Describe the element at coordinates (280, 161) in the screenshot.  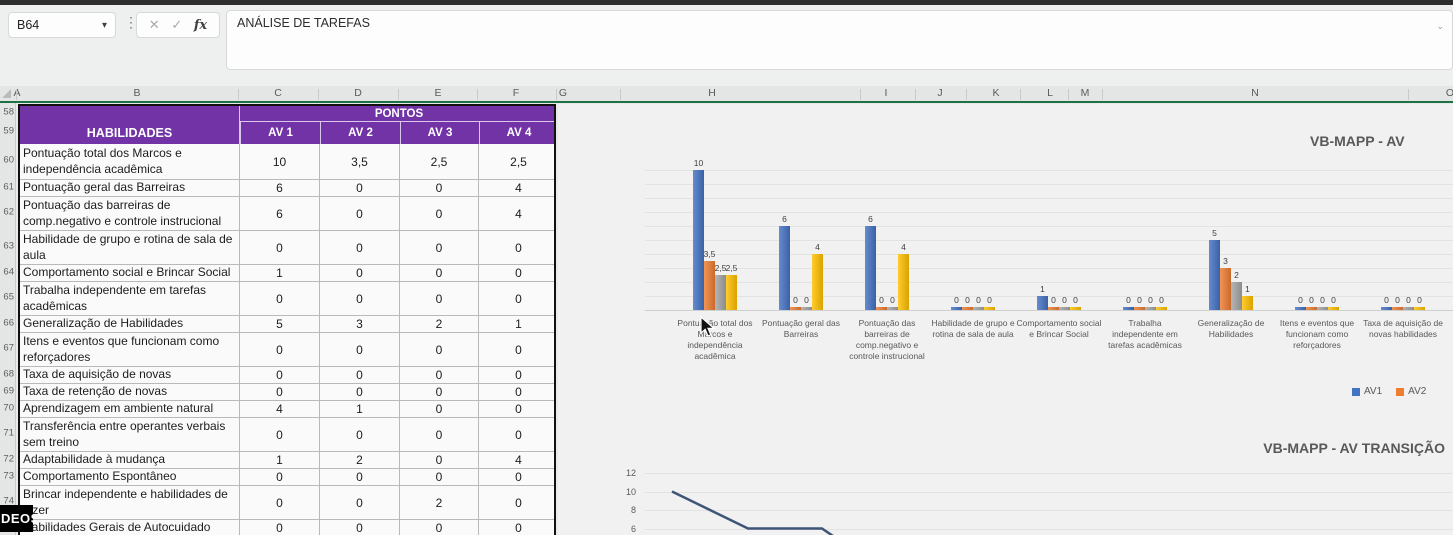
I see `table-cell-value: 10` at that location.